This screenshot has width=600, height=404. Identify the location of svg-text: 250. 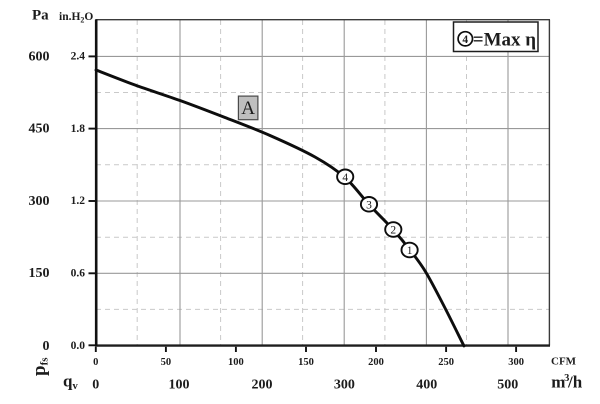
(446, 362).